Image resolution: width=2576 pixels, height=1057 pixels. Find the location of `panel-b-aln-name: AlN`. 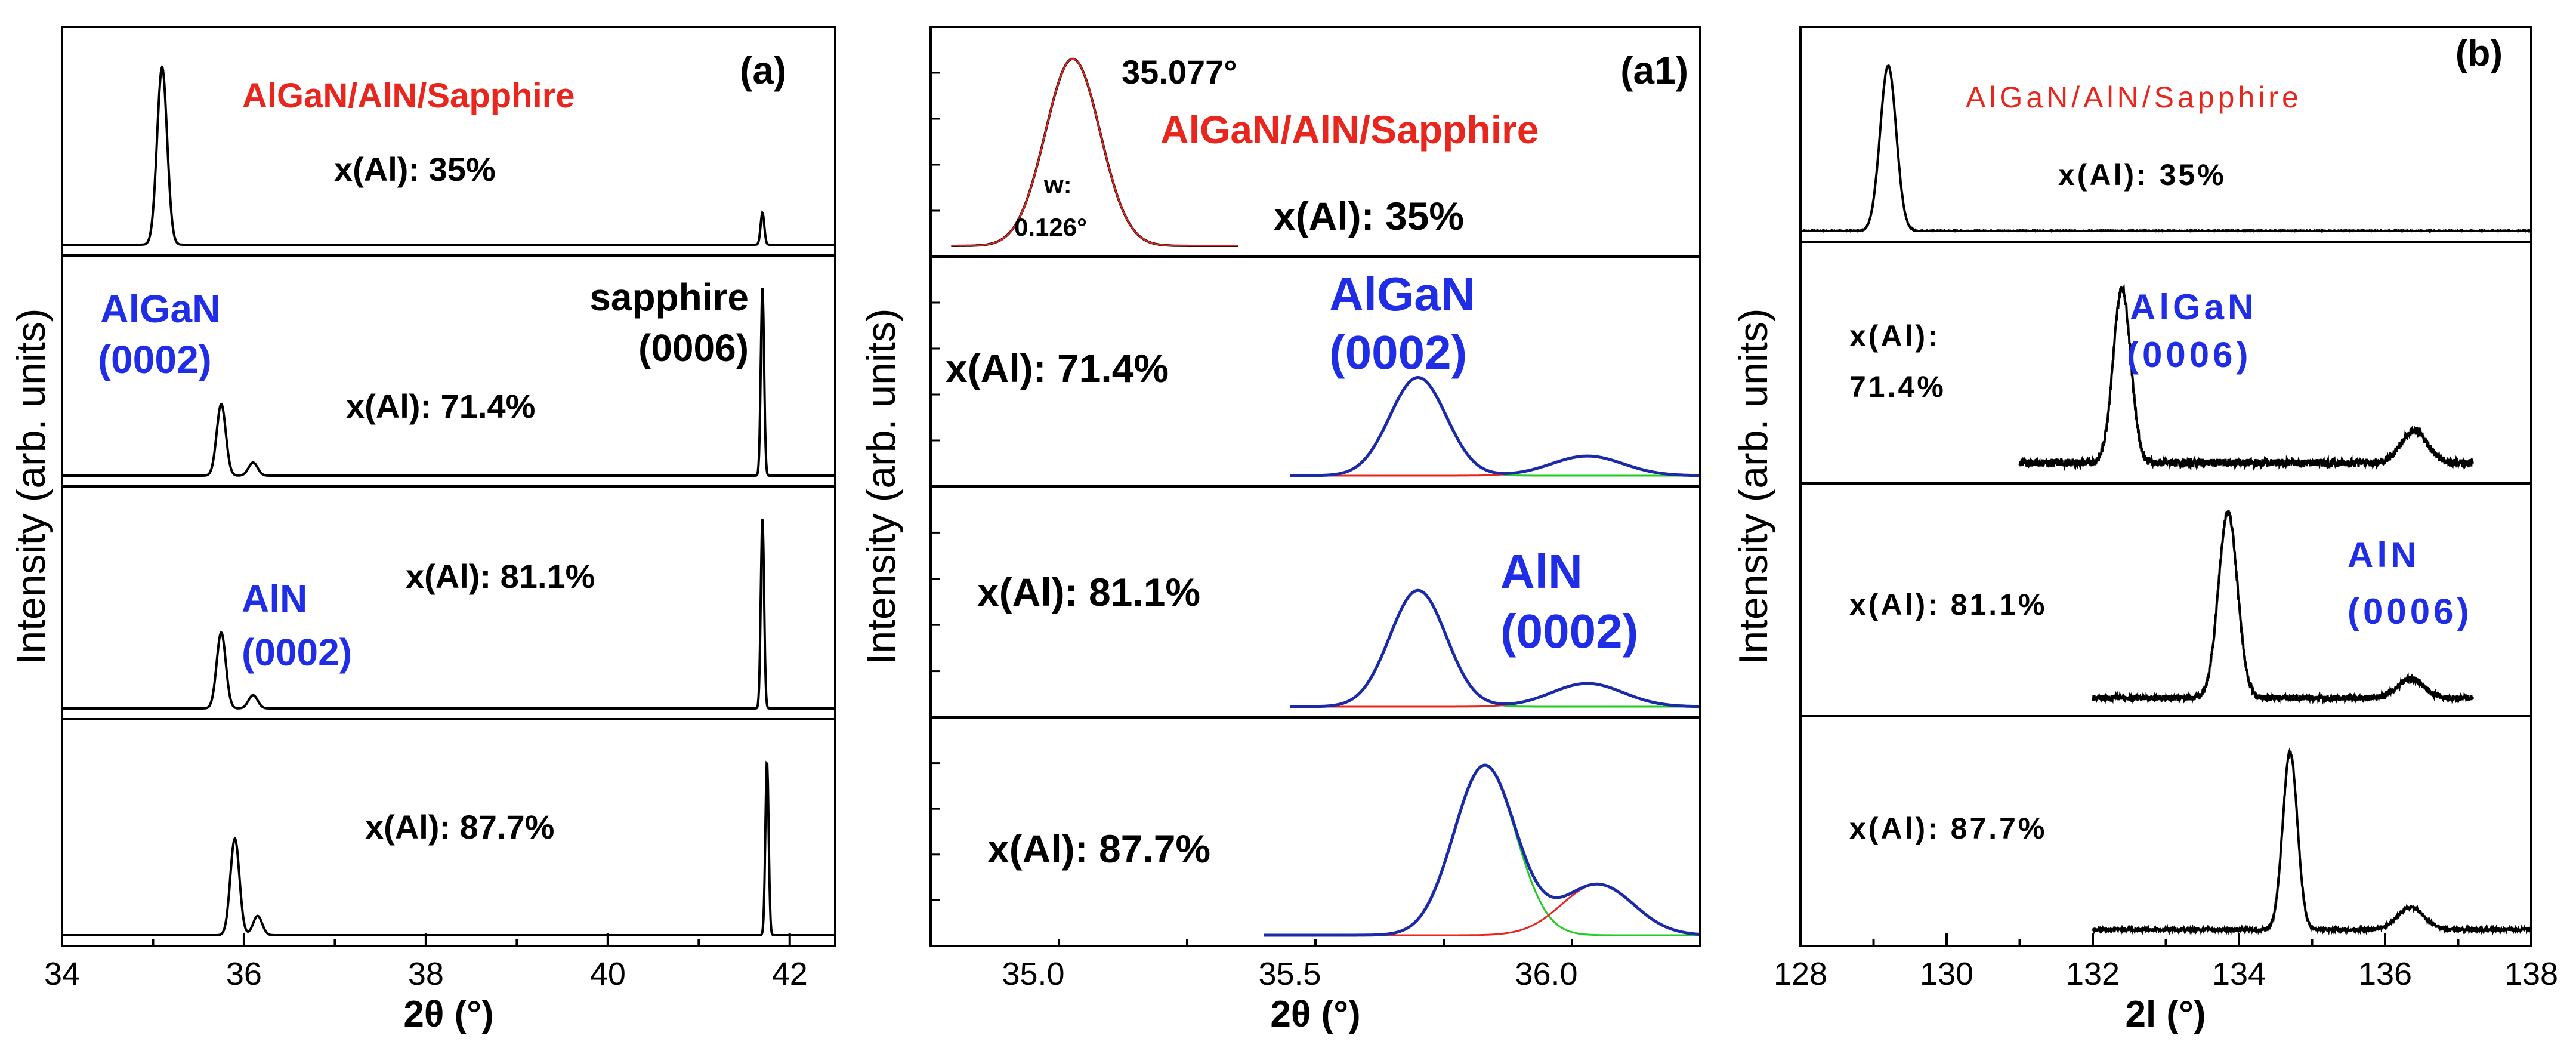

panel-b-aln-name: AlN is located at coordinates (2384, 555).